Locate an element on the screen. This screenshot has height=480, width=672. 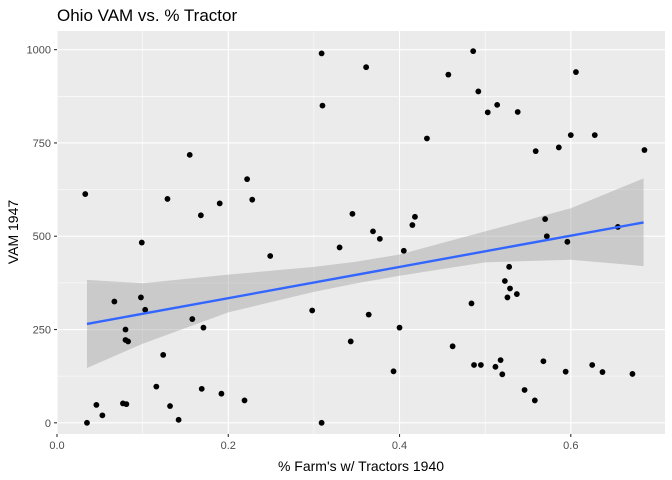
x-tick-label: 0.0 is located at coordinates (56, 446).